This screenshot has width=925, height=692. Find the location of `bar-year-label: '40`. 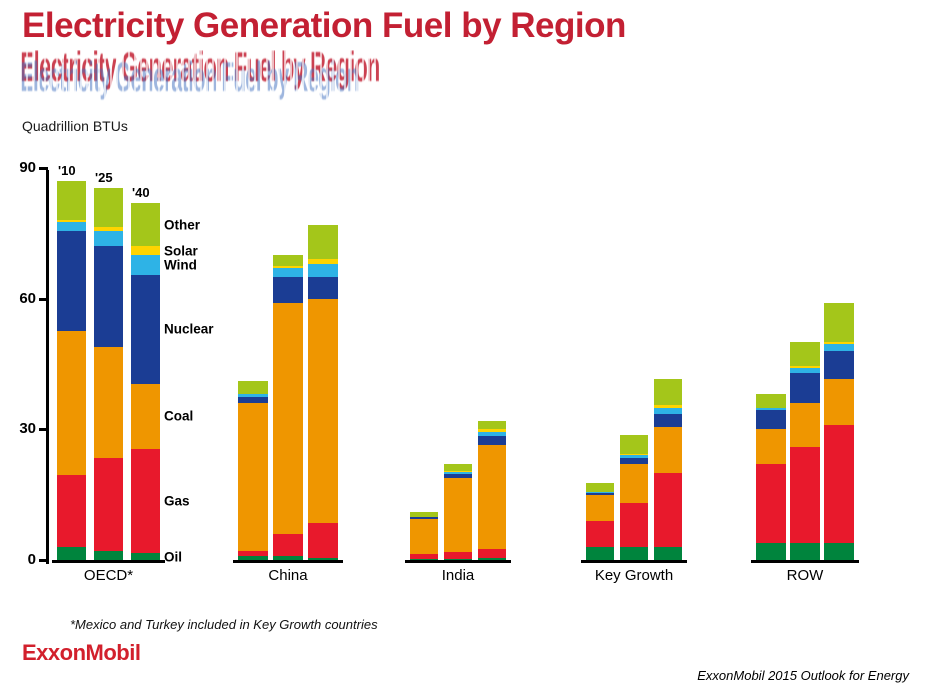

bar-year-label: '40 is located at coordinates (141, 192).